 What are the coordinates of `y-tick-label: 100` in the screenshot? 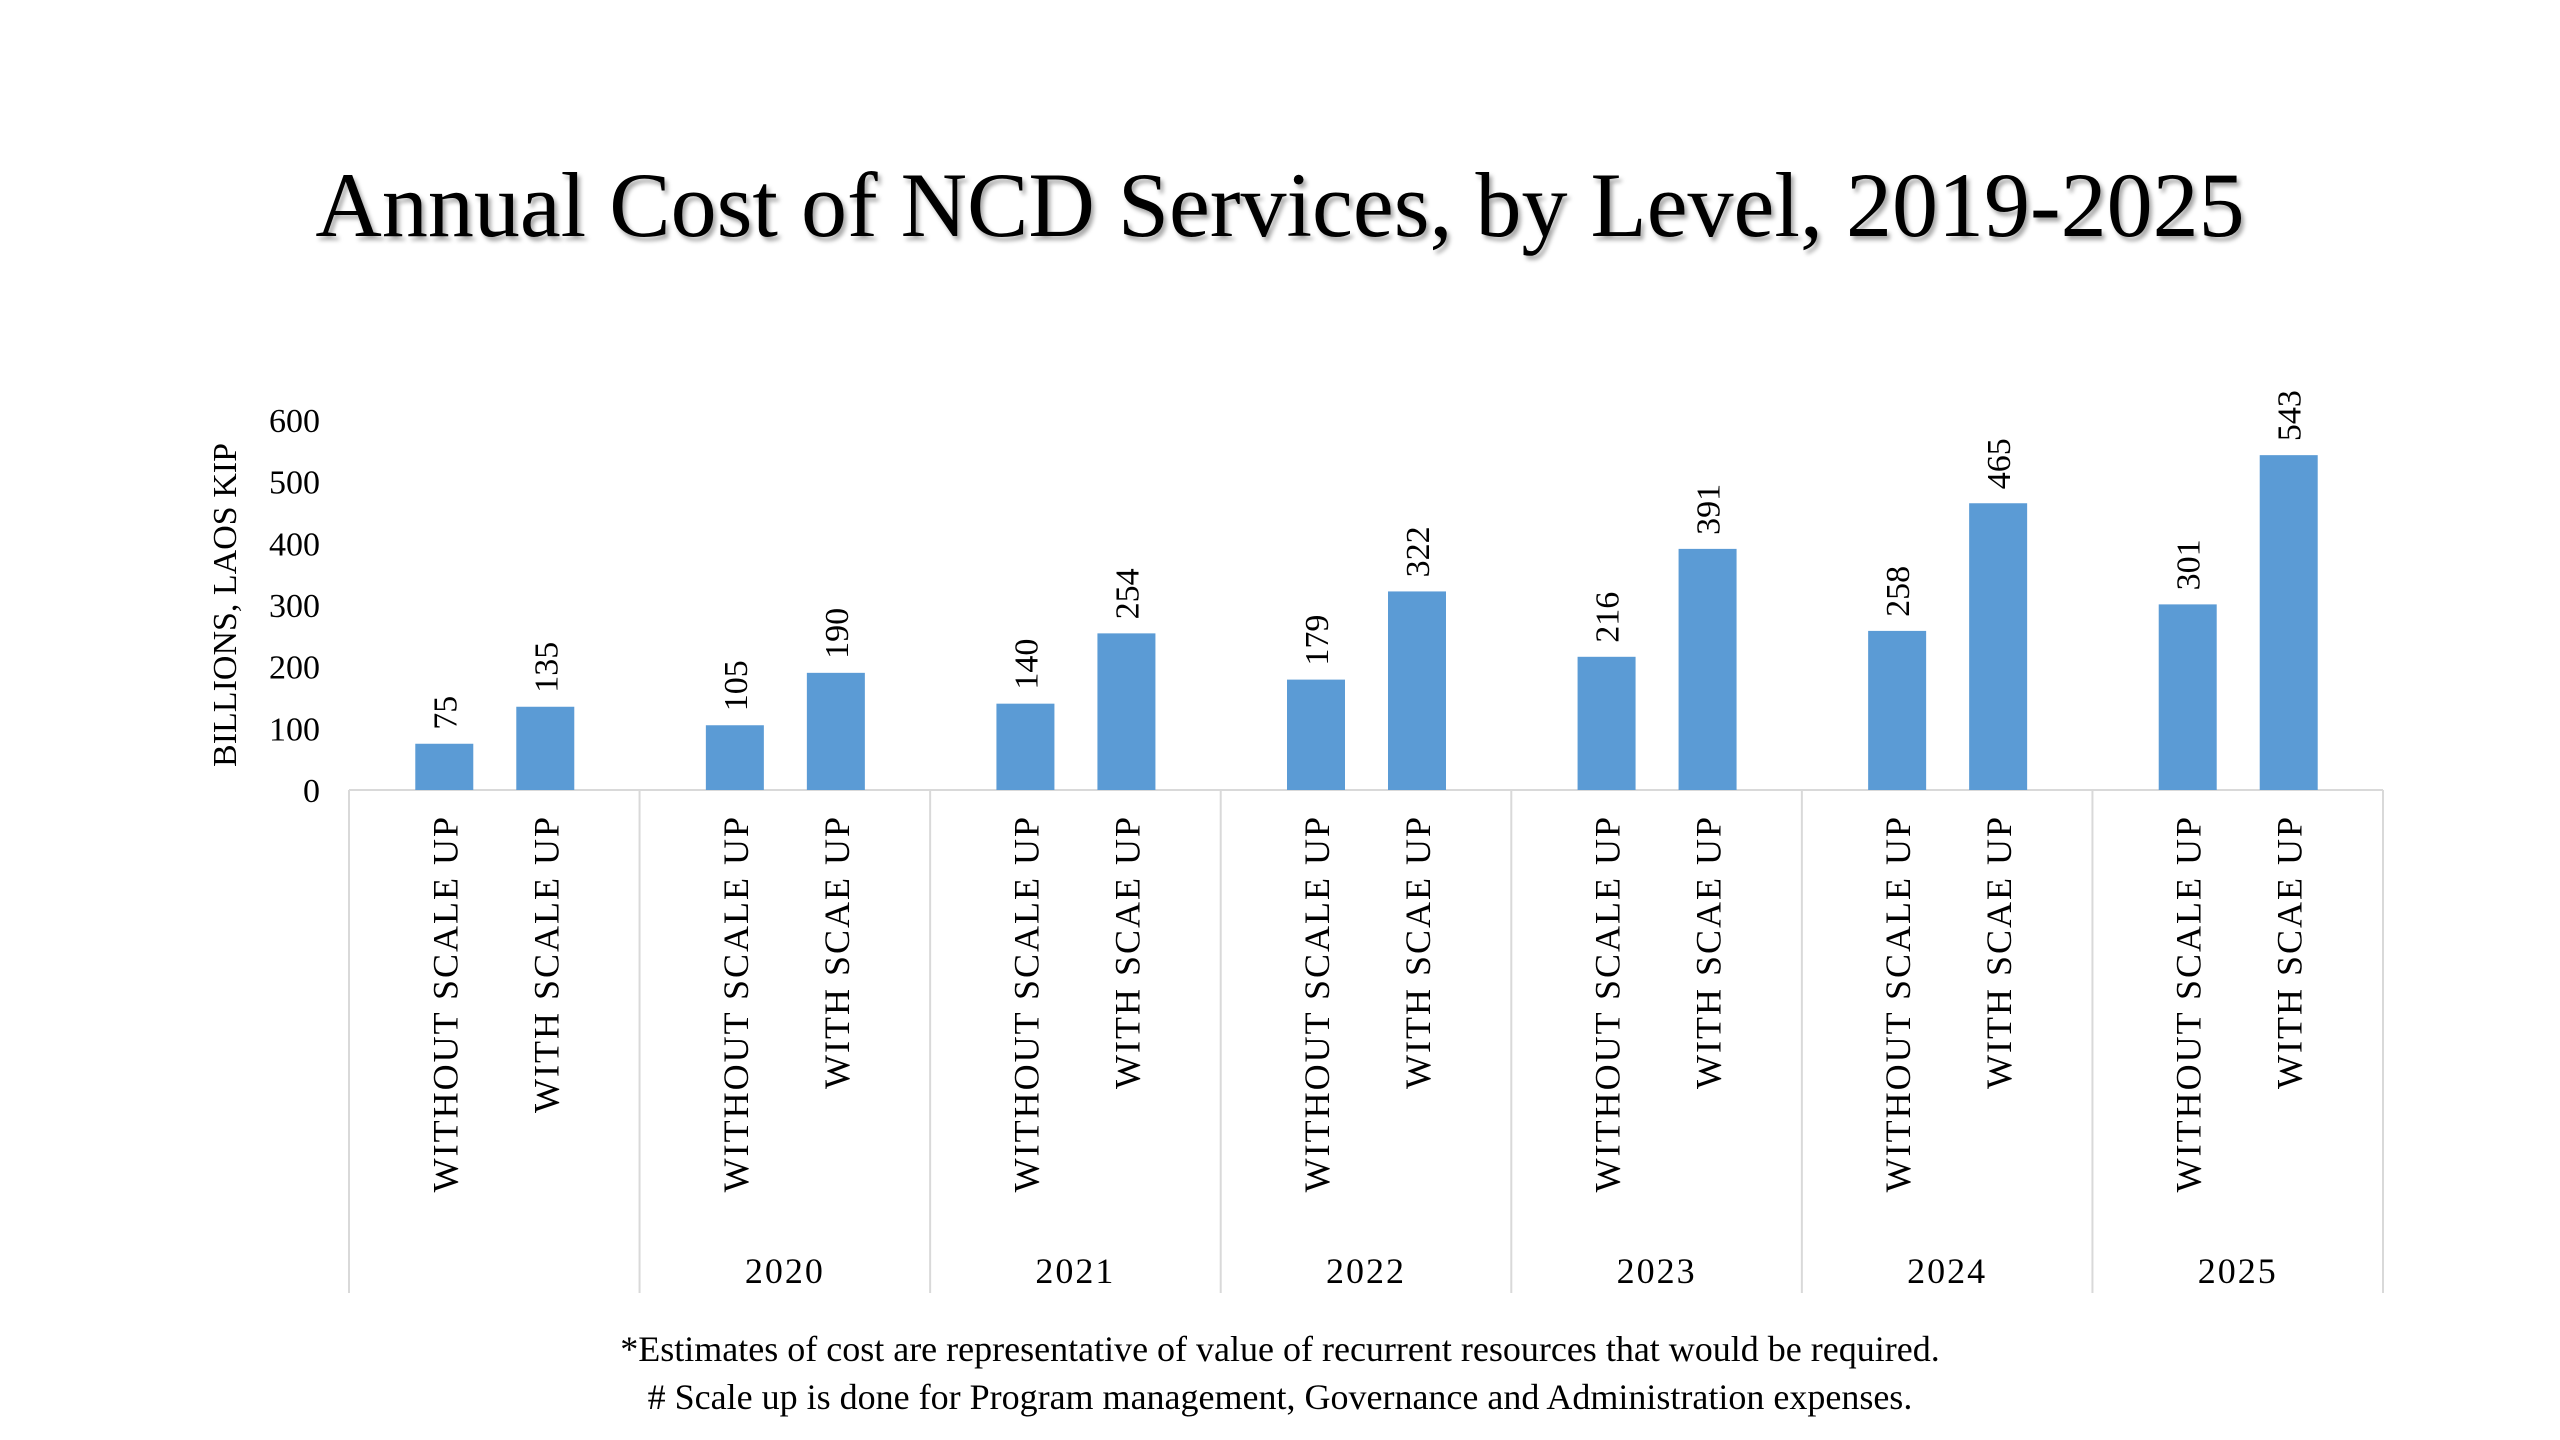 It's located at (294, 729).